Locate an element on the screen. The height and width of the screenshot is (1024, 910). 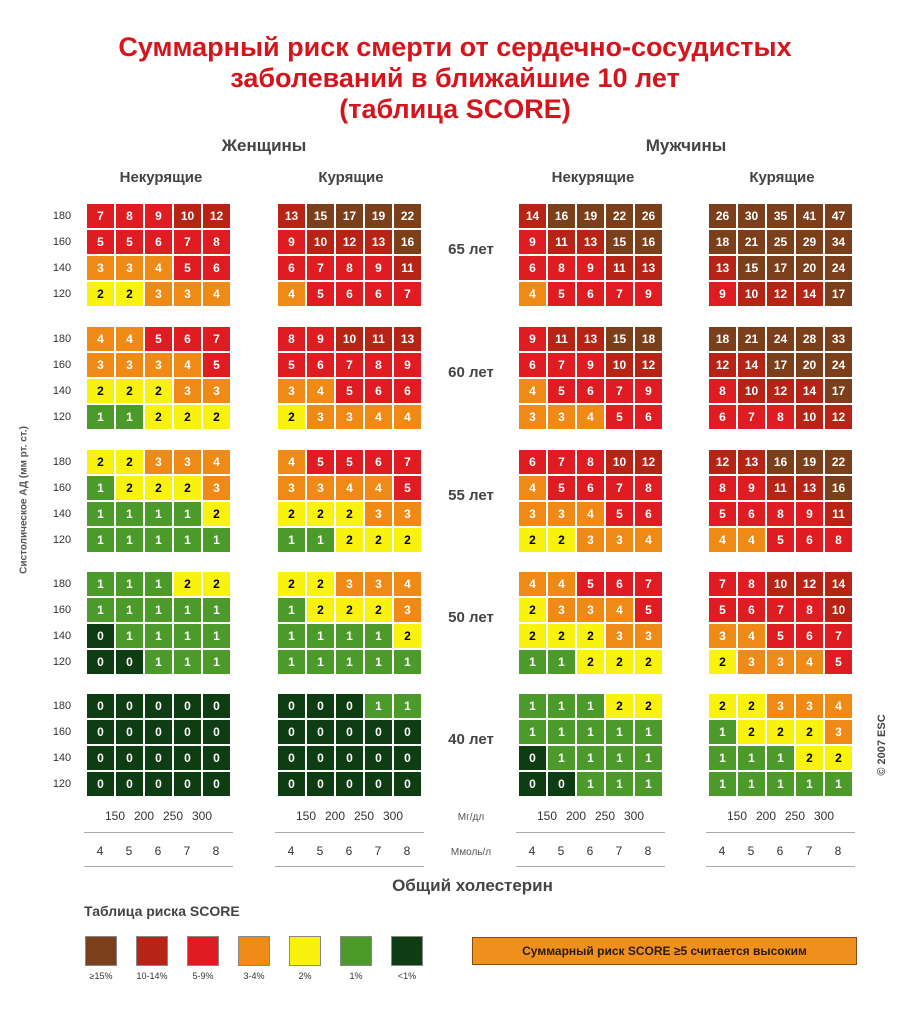
heatmap-cell: 13 is located at coordinates (407, 339).